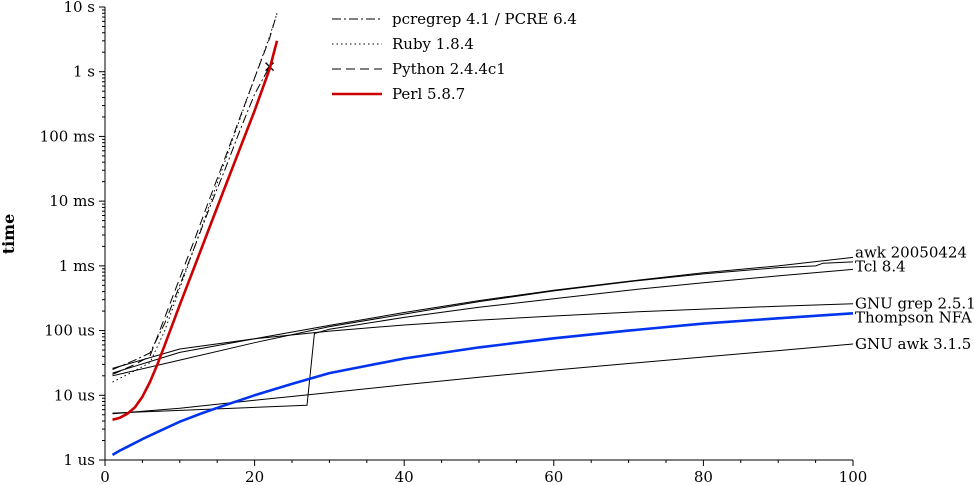 This screenshot has width=974, height=485. Describe the element at coordinates (69, 331) in the screenshot. I see `y-tick-label: 100 us` at that location.